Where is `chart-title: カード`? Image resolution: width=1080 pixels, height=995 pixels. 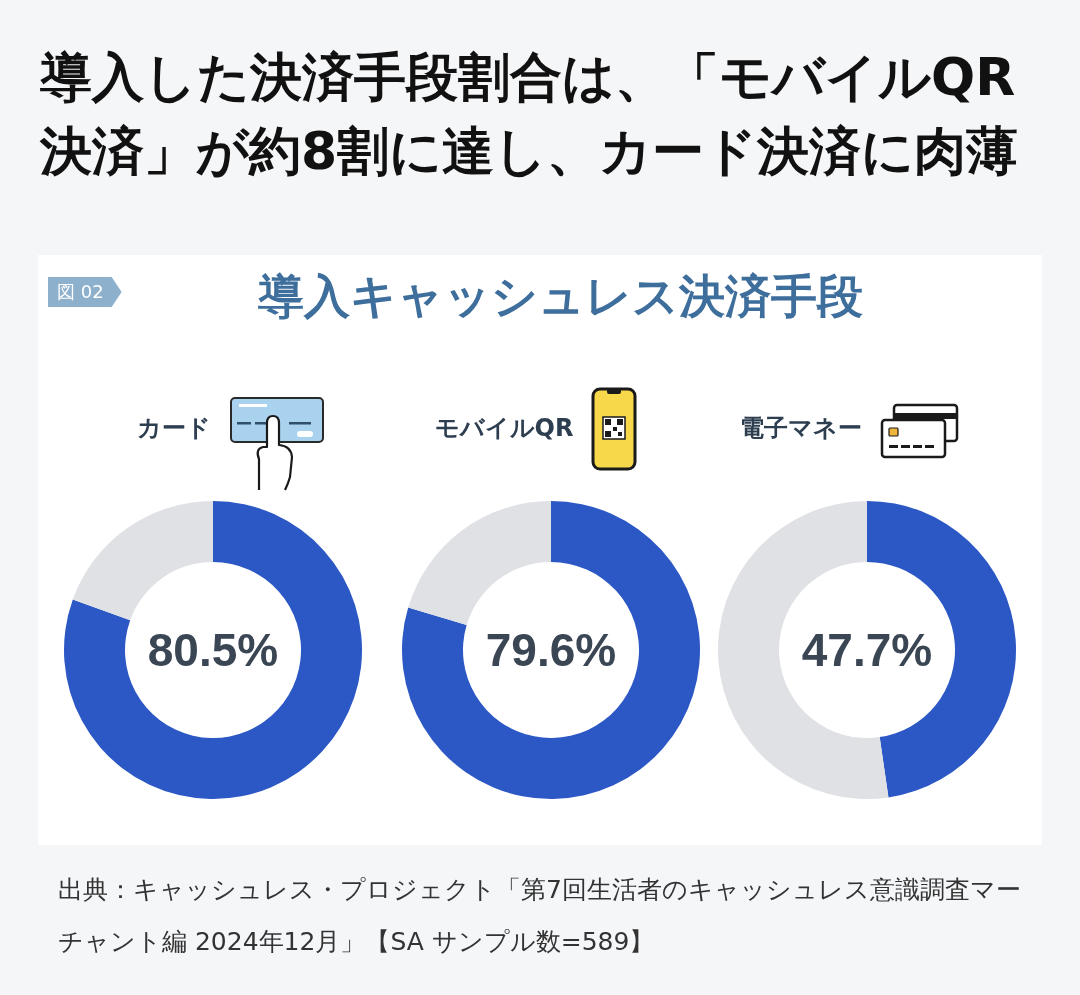 chart-title: カード is located at coordinates (174, 428).